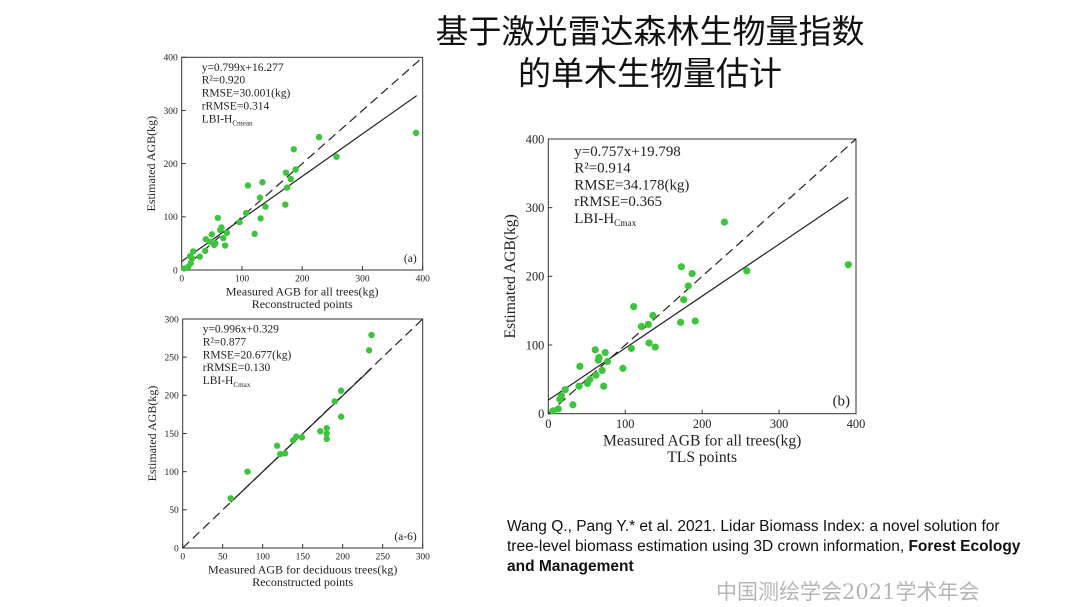 Image resolution: width=1080 pixels, height=607 pixels. Describe the element at coordinates (627, 152) in the screenshot. I see `stat-label: y=0.757x+19.798` at that location.